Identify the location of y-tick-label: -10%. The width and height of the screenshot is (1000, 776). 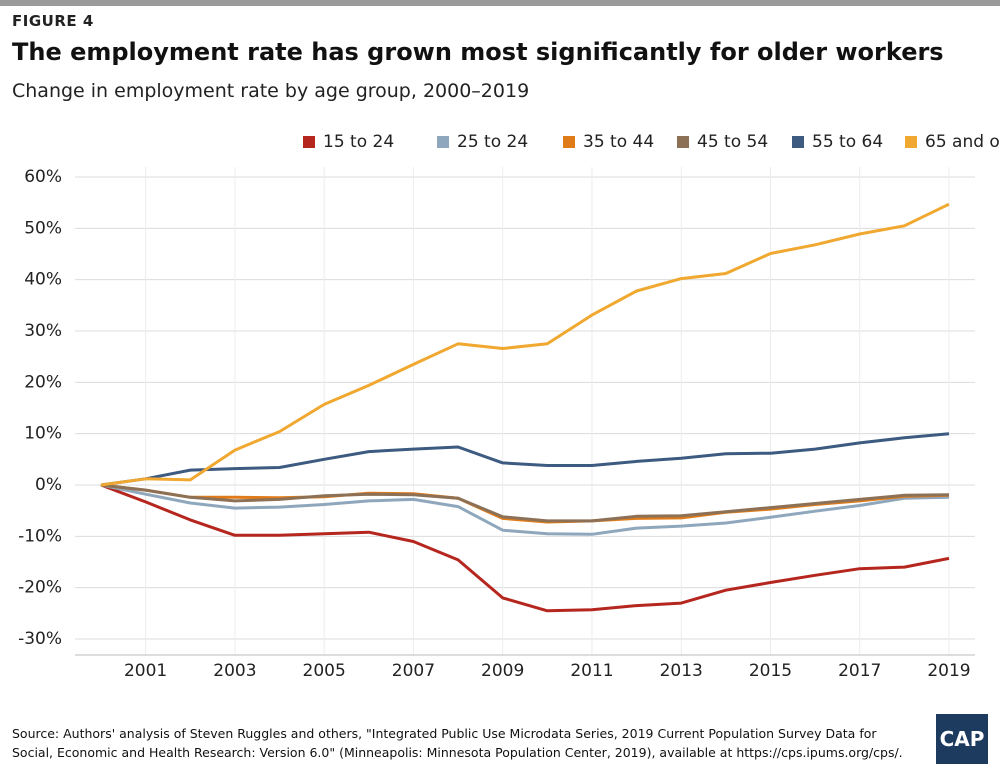
(40, 536).